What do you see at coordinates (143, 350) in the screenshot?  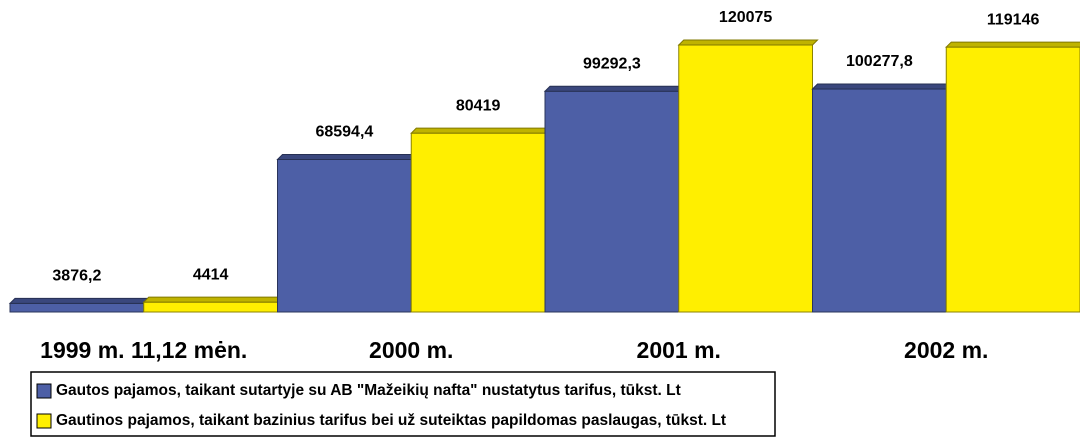 I see `x-tick-label: 1999 m. 11,12 mėn.` at bounding box center [143, 350].